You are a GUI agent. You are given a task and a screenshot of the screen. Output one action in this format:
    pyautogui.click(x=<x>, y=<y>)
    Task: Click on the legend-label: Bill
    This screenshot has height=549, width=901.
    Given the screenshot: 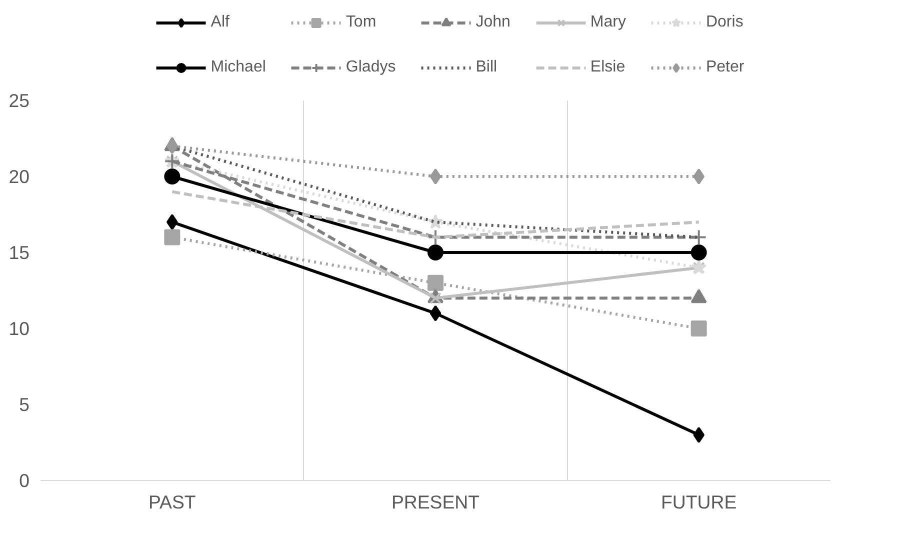 What is the action you would take?
    pyautogui.click(x=487, y=67)
    